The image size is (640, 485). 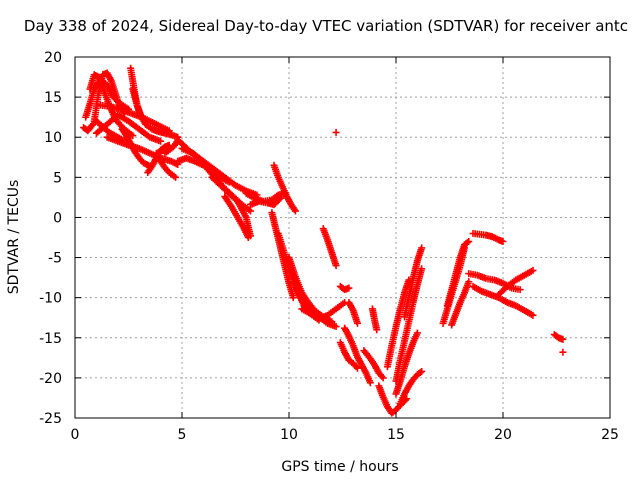 I want to click on y-tick-label: -5, so click(x=55, y=259).